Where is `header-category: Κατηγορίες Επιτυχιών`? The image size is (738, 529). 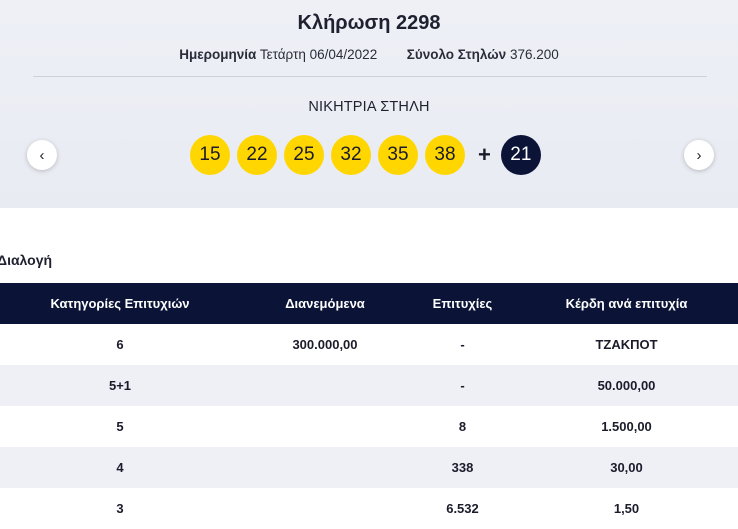
header-category: Κατηγορίες Επιτυχιών is located at coordinates (120, 303).